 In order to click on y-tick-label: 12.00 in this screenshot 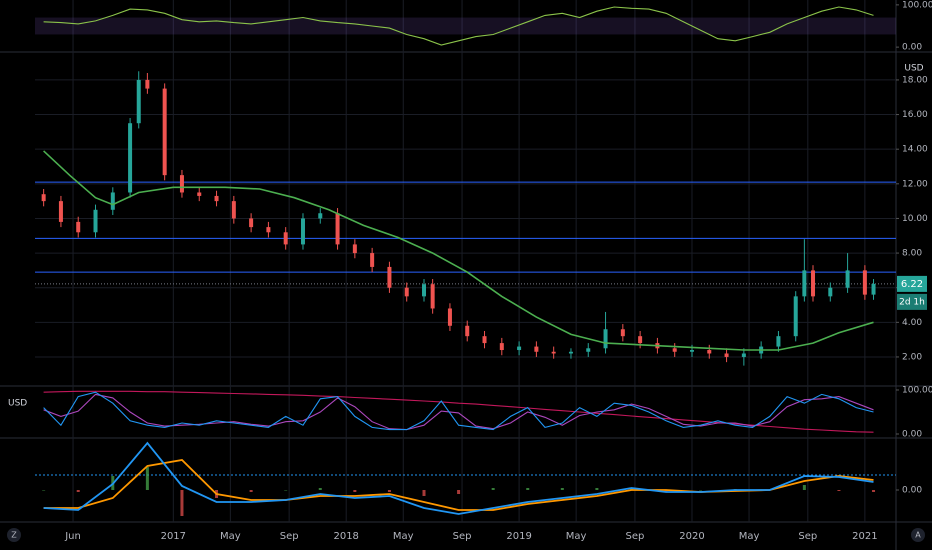, I will do `click(915, 184)`.